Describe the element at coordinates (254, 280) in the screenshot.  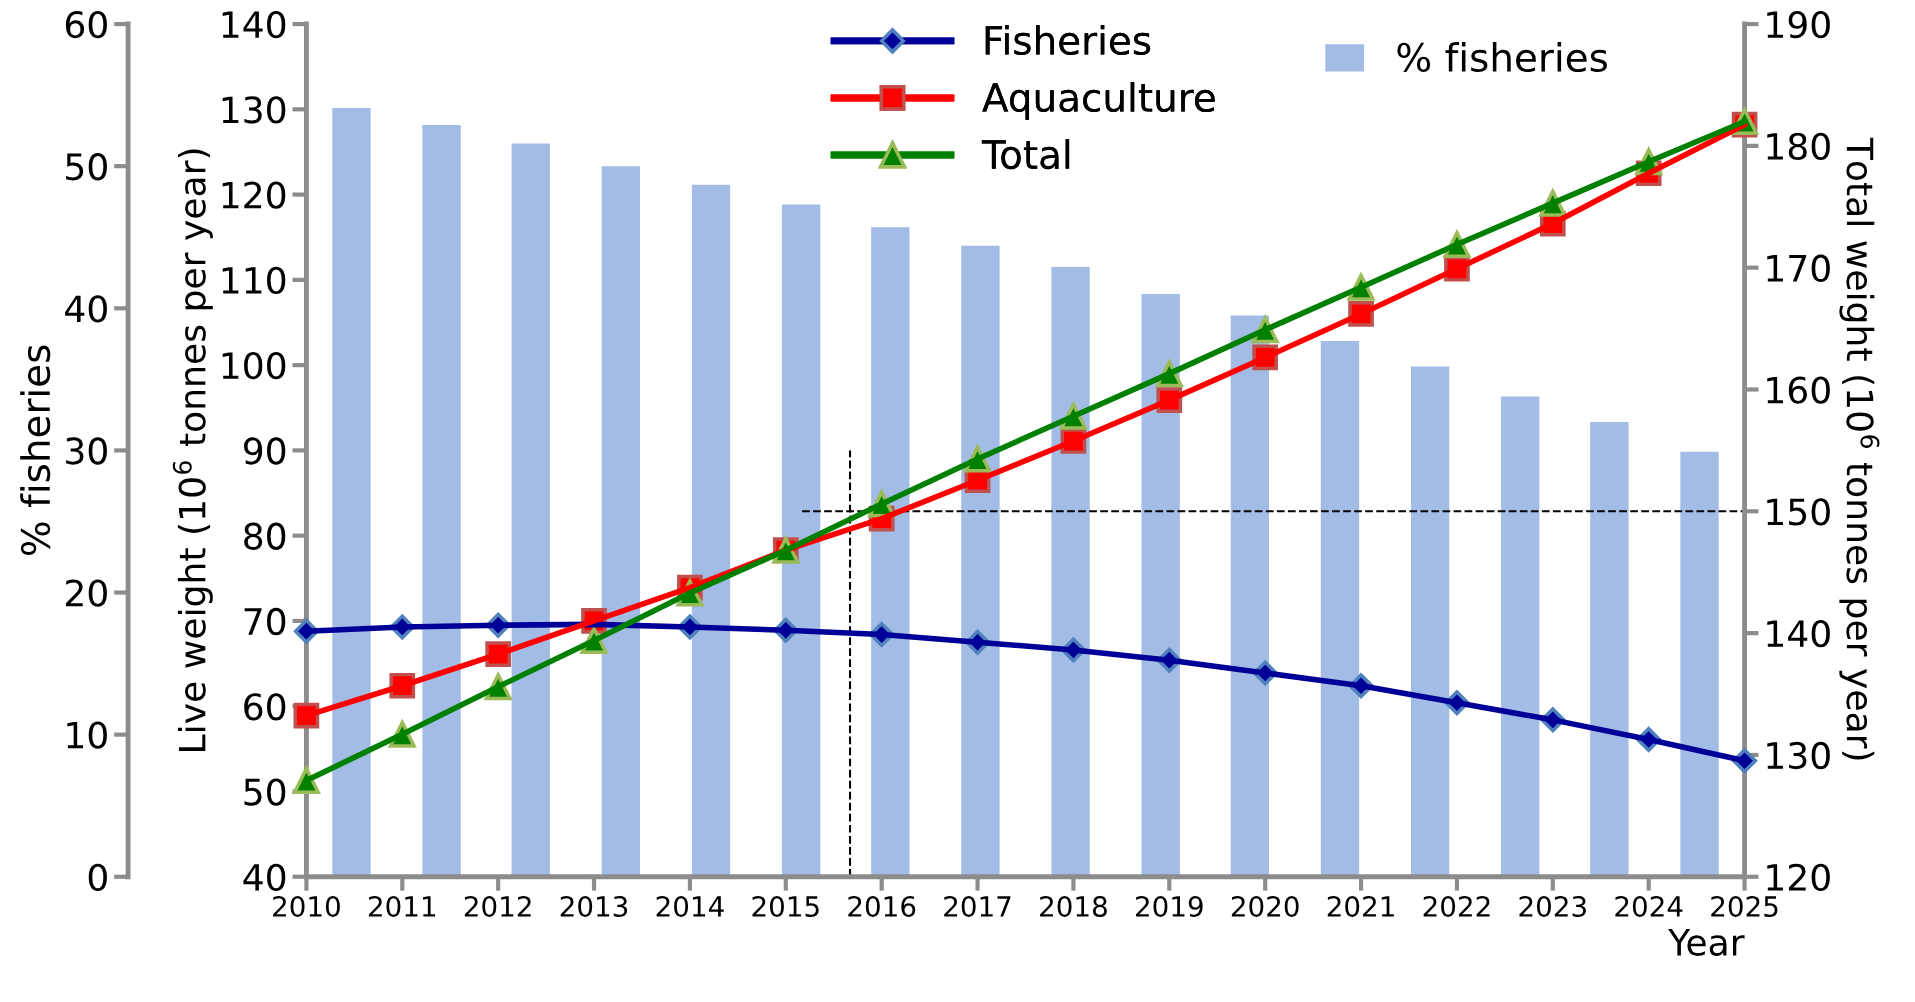
I see `y-tick-label: 110` at that location.